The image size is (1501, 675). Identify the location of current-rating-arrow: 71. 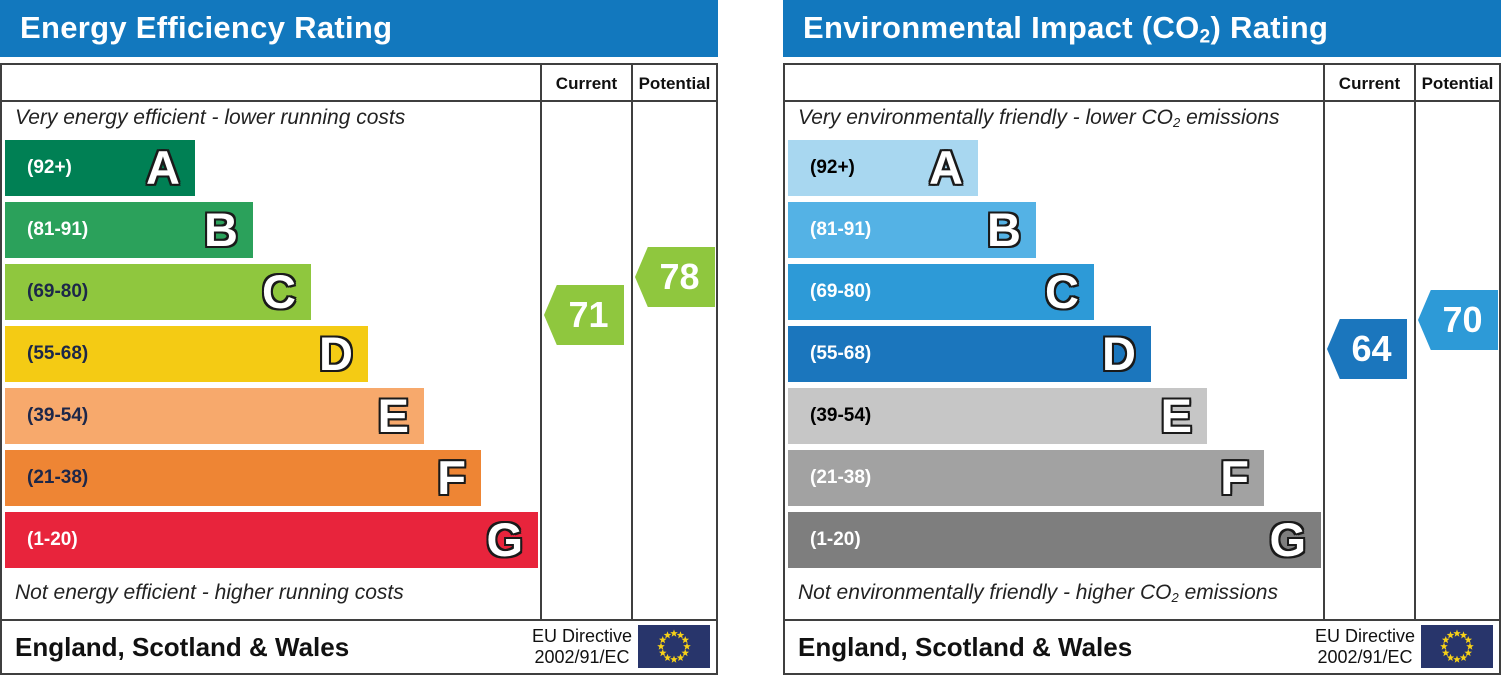
(584, 315).